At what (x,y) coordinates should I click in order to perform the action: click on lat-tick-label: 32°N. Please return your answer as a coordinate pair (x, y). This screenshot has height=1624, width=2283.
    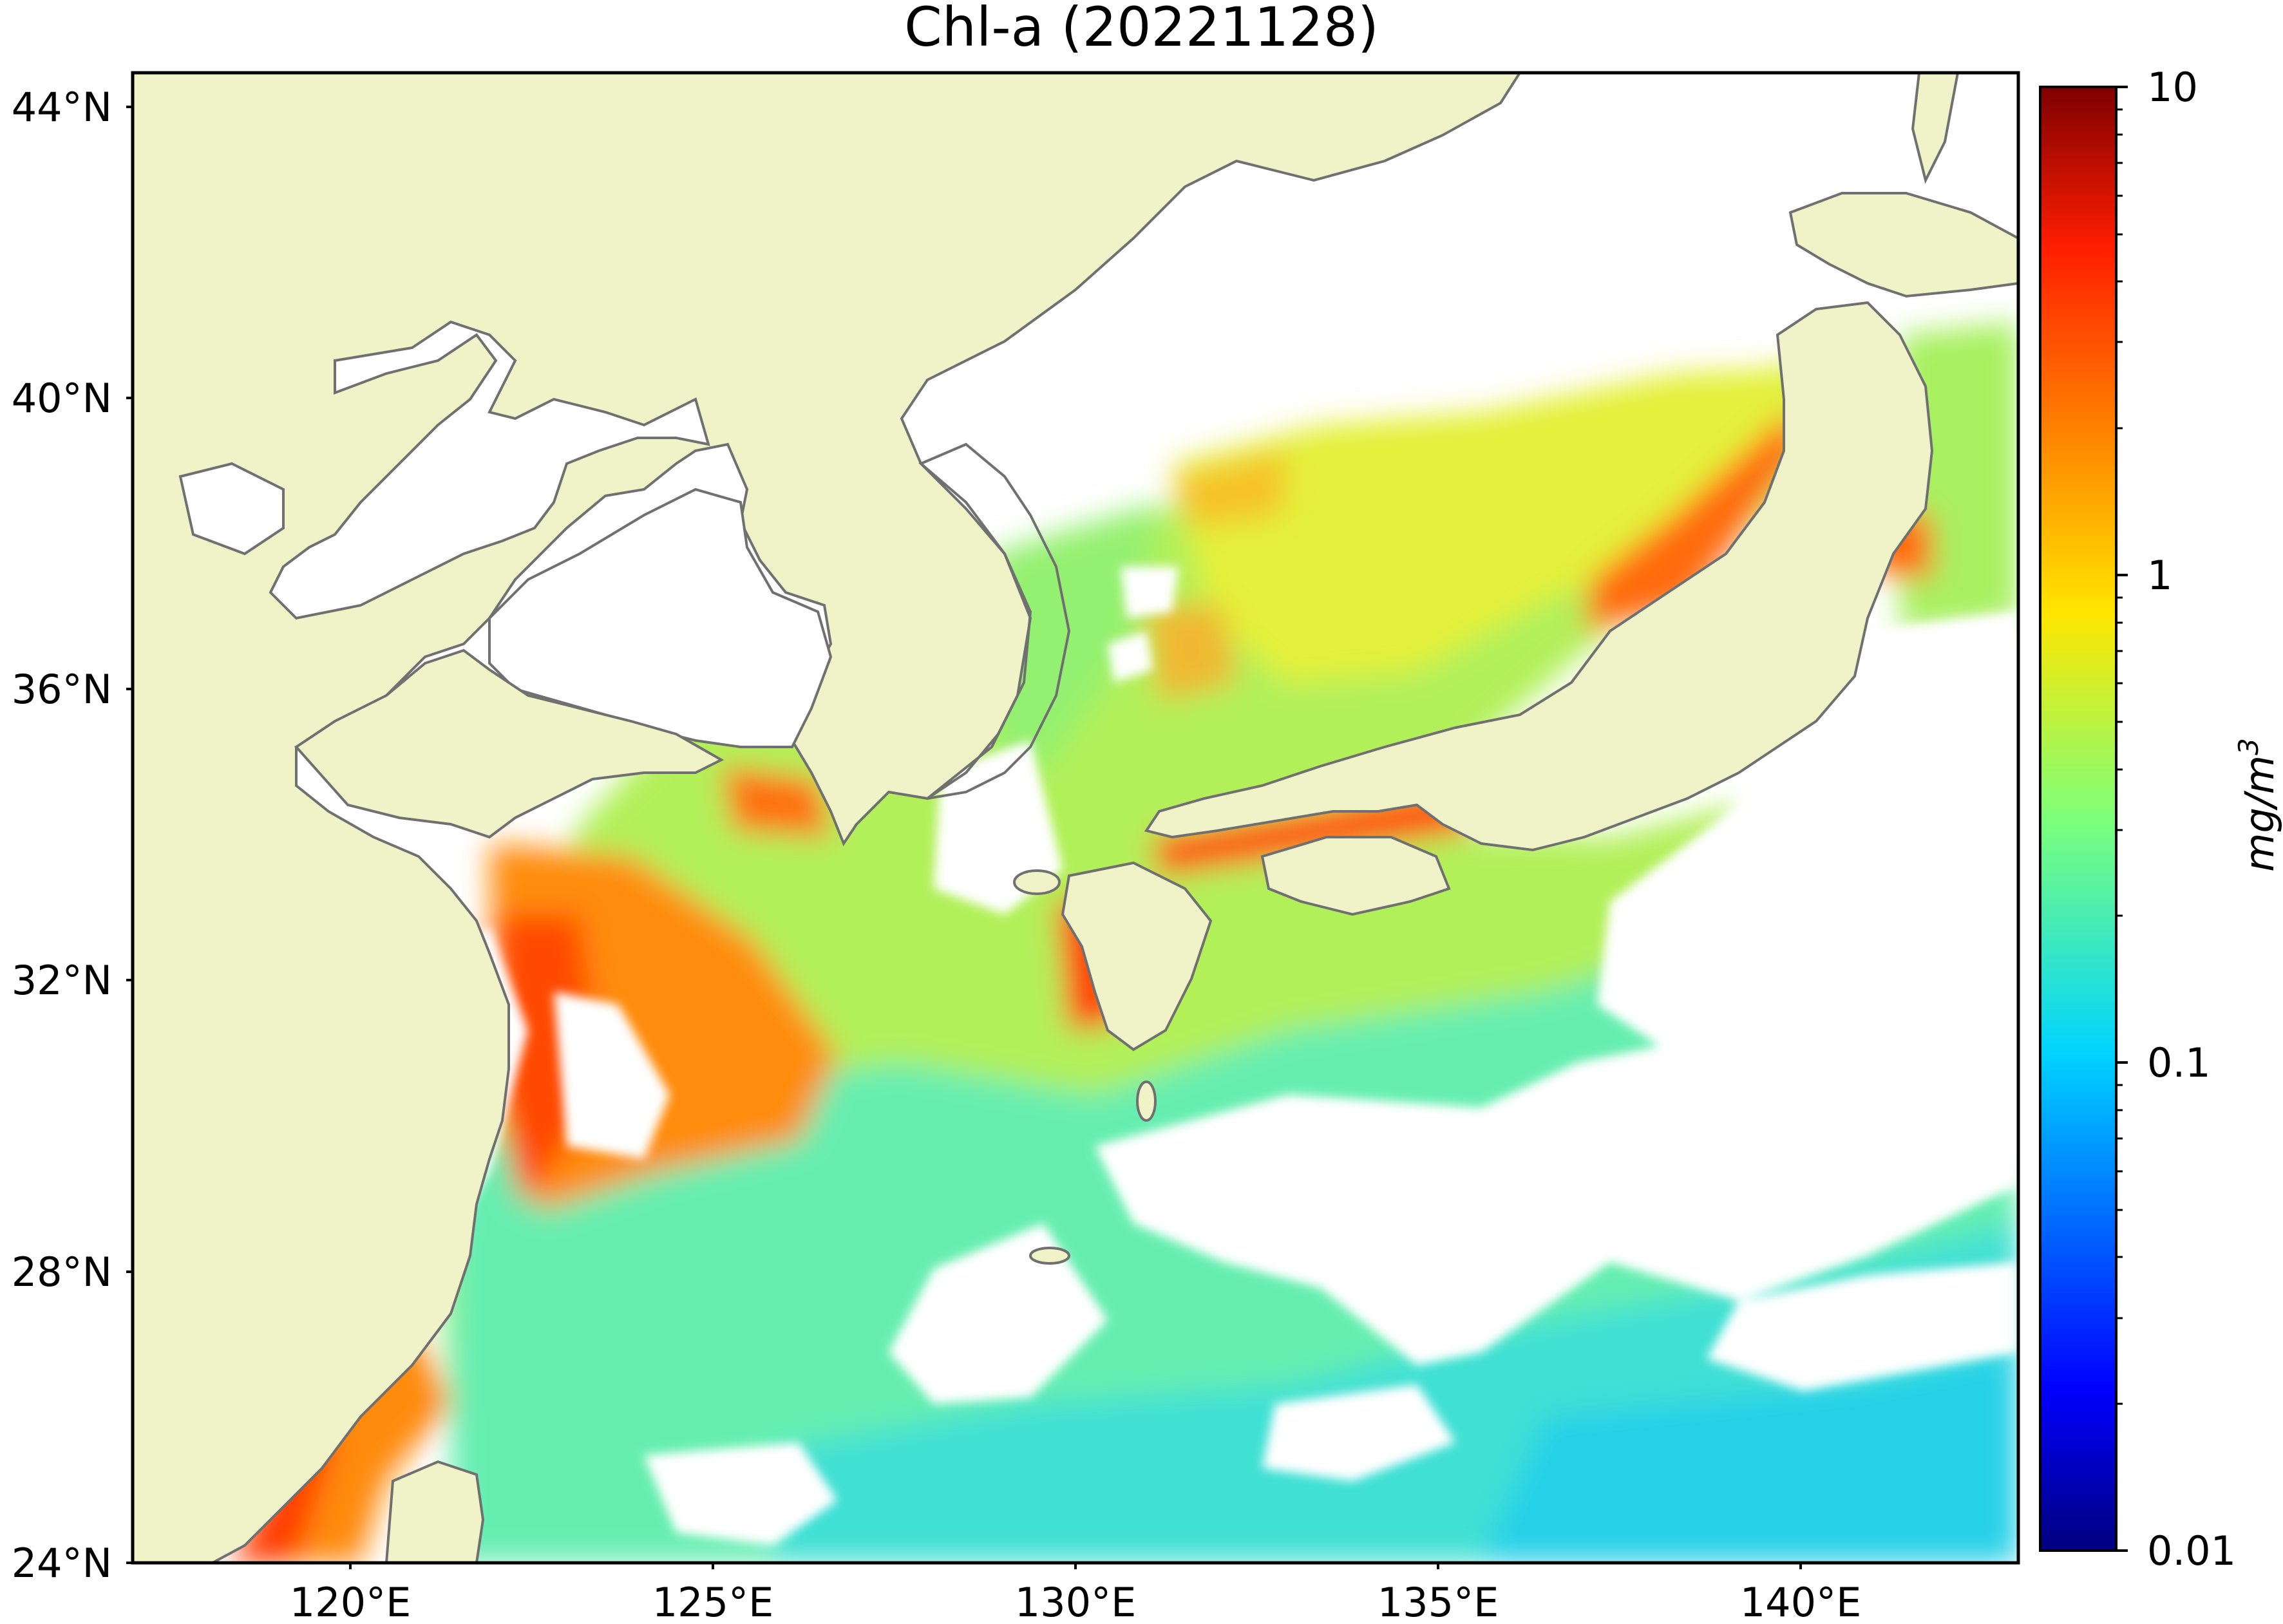
    Looking at the image, I should click on (62, 981).